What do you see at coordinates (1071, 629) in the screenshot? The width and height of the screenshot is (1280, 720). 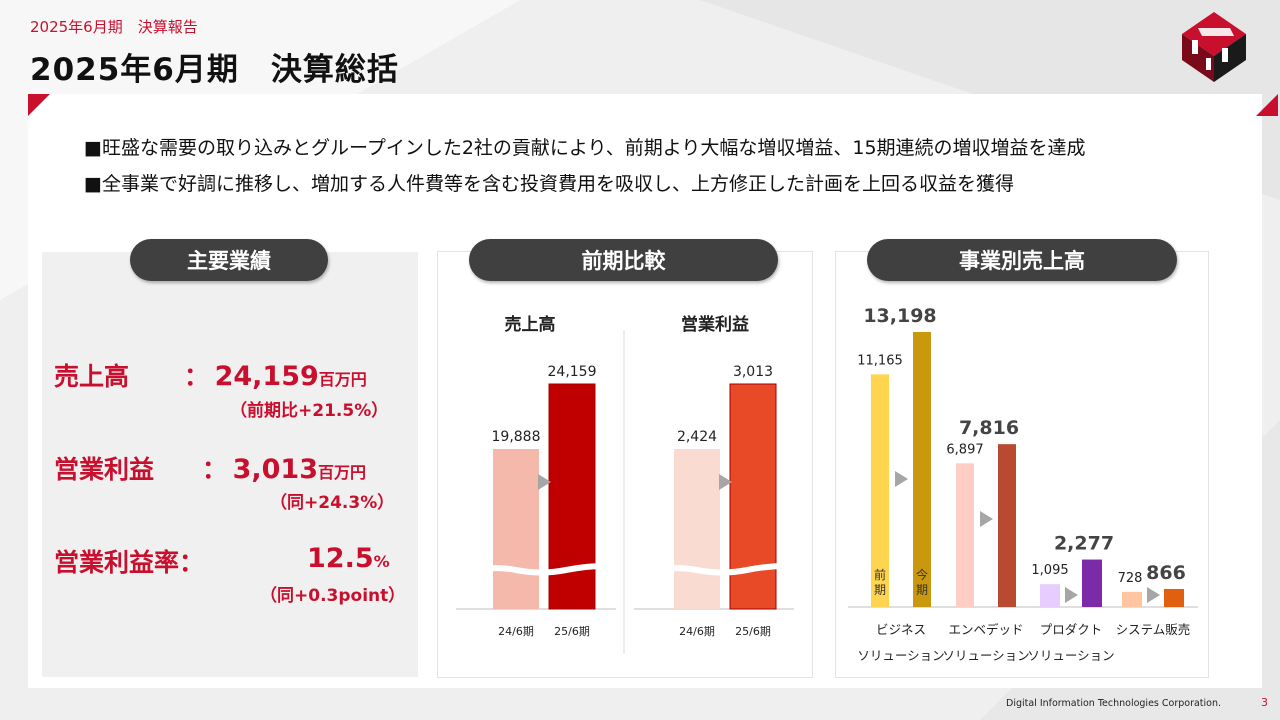 I see `segment-cat-2-0: プロダクト` at bounding box center [1071, 629].